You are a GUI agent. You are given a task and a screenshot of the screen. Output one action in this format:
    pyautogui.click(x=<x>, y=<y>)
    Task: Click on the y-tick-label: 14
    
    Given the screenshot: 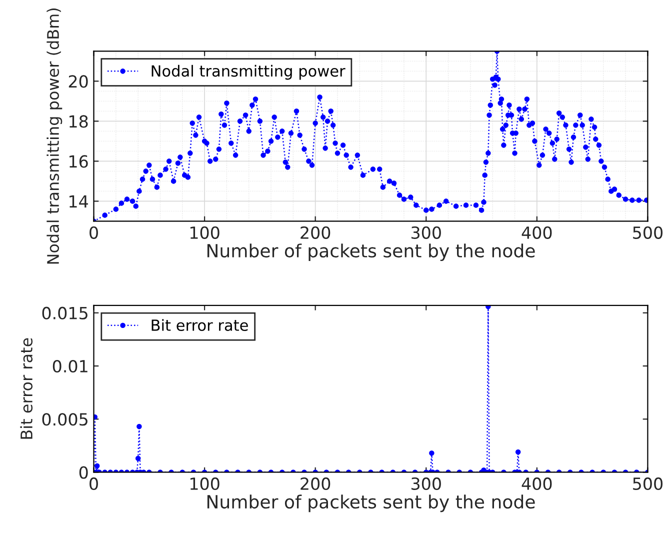 What is the action you would take?
    pyautogui.click(x=79, y=201)
    